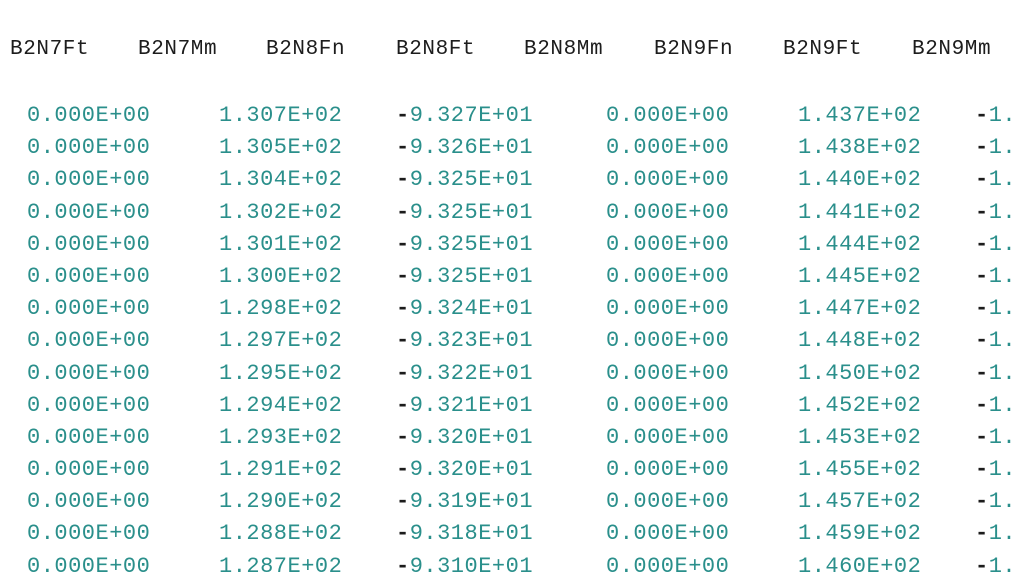 The height and width of the screenshot is (579, 1024). What do you see at coordinates (281, 148) in the screenshot?
I see `table-cell: 1.305E+02` at bounding box center [281, 148].